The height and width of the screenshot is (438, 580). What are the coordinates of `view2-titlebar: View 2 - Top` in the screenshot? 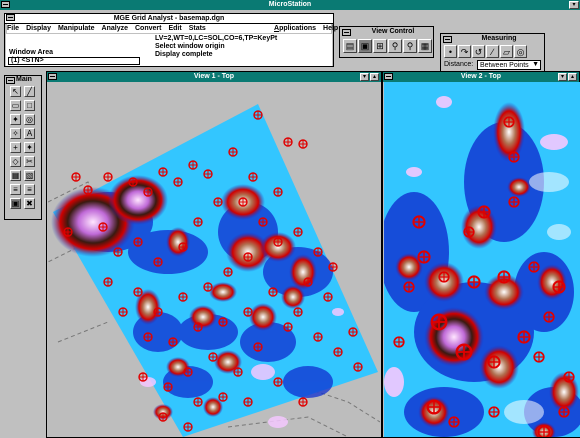 It's located at (481, 77).